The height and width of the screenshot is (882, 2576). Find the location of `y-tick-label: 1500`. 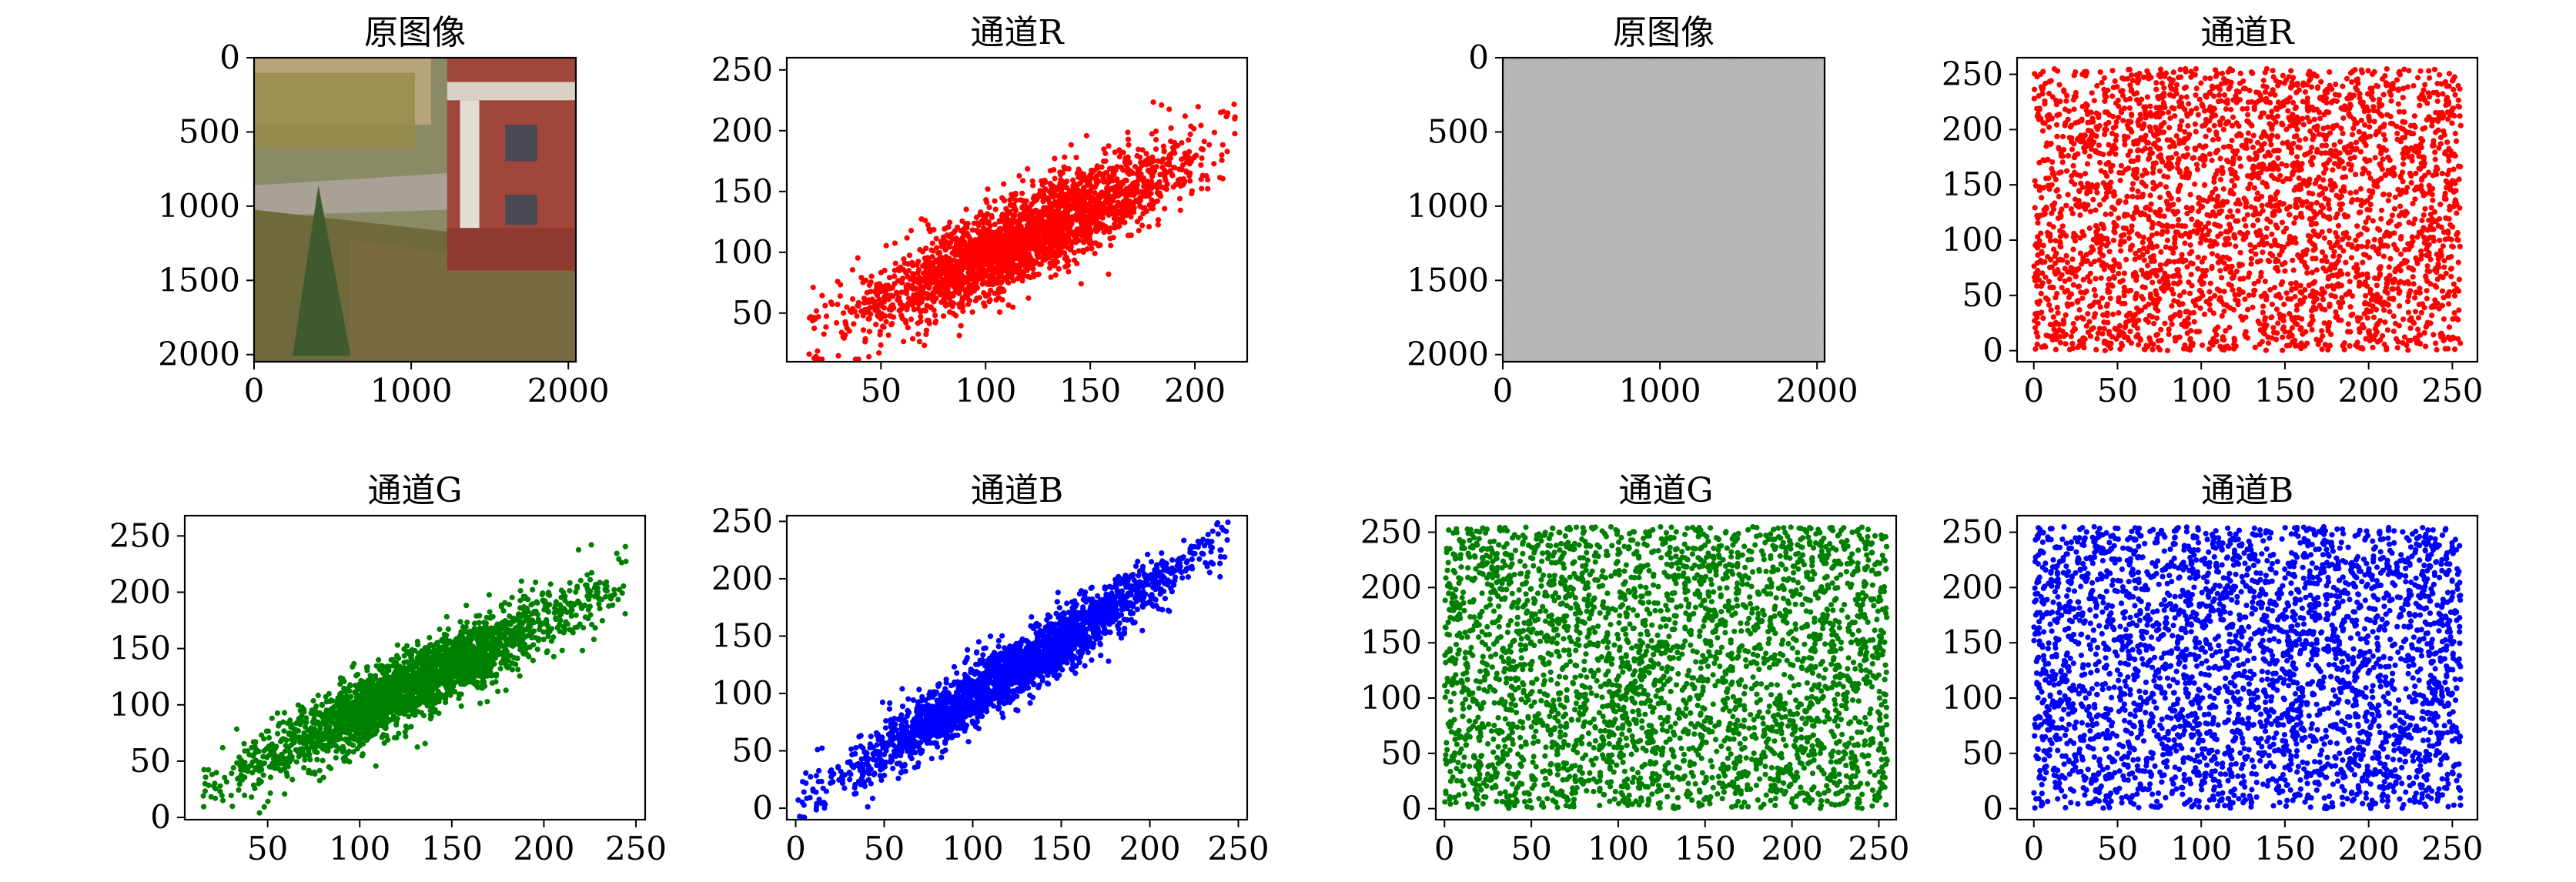

y-tick-label: 1500 is located at coordinates (199, 280).